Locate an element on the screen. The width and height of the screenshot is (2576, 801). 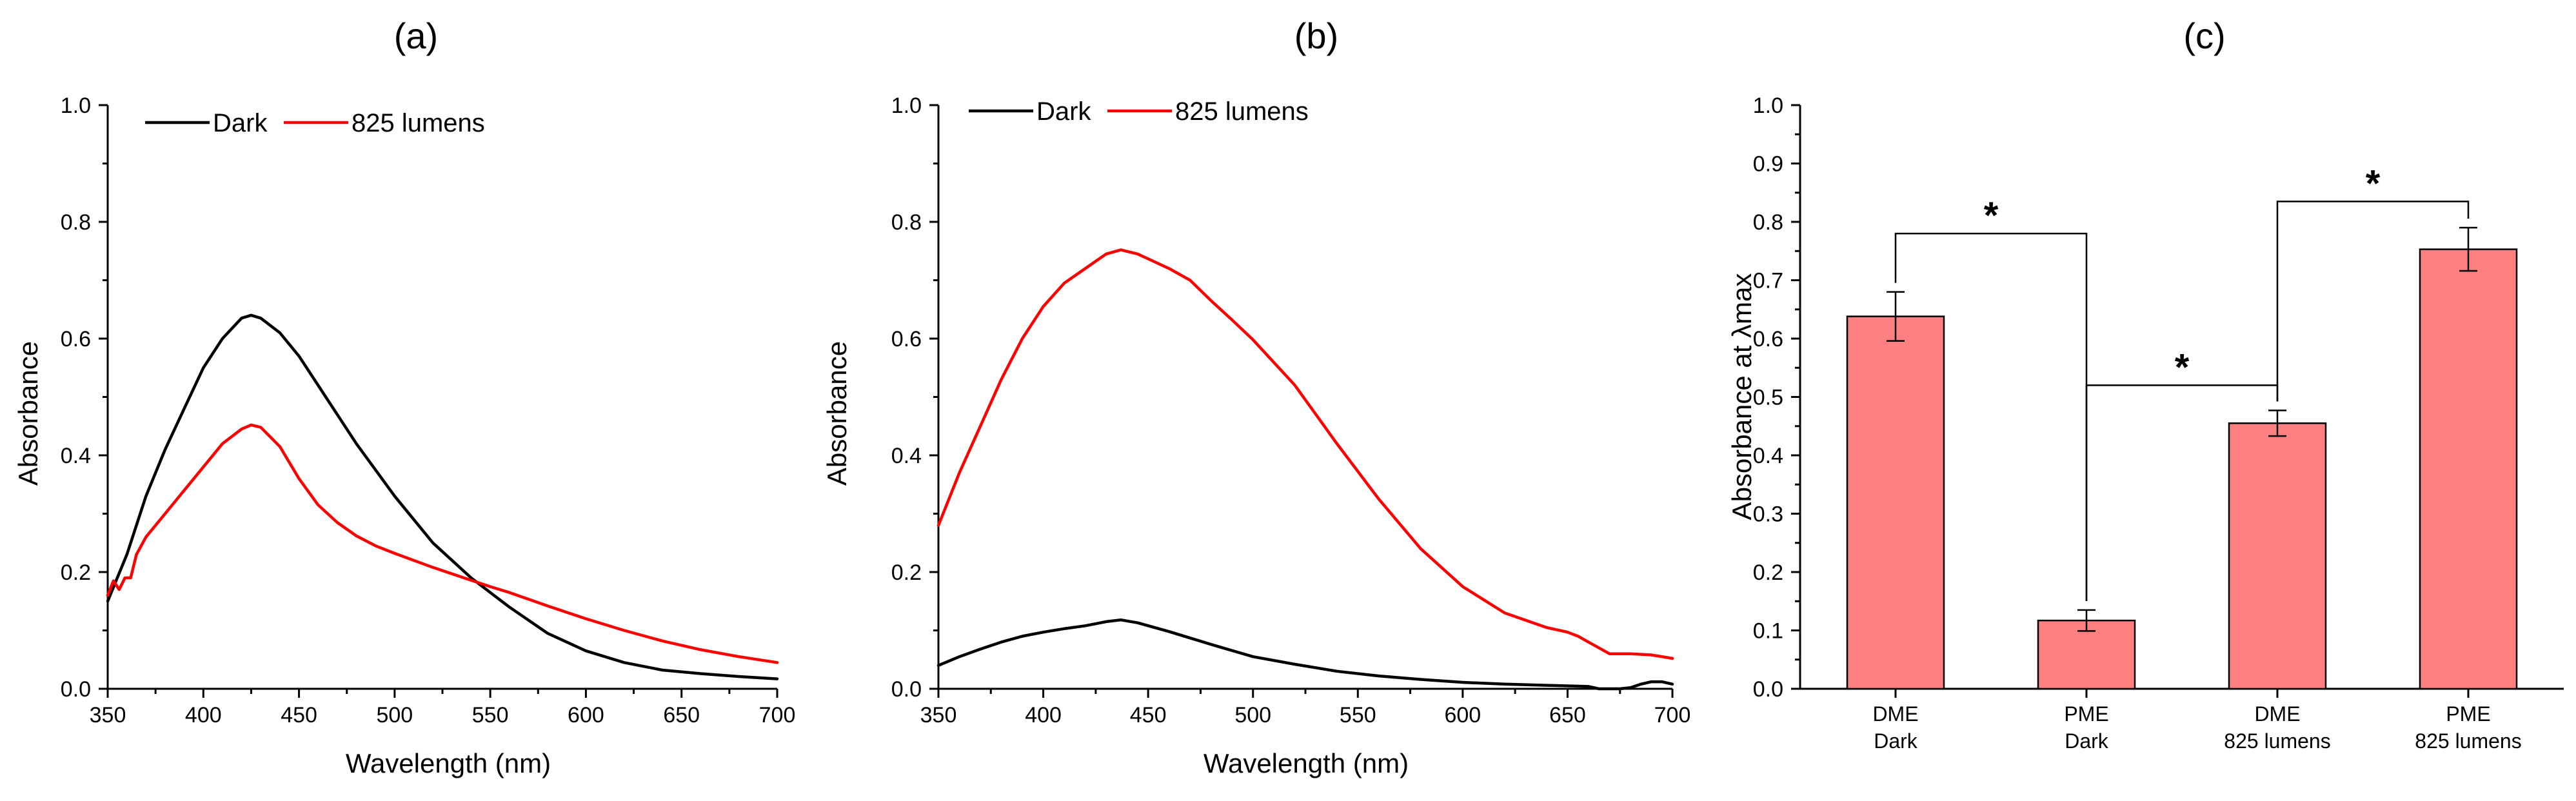
panel-a-series-dark-line is located at coordinates (442, 496).